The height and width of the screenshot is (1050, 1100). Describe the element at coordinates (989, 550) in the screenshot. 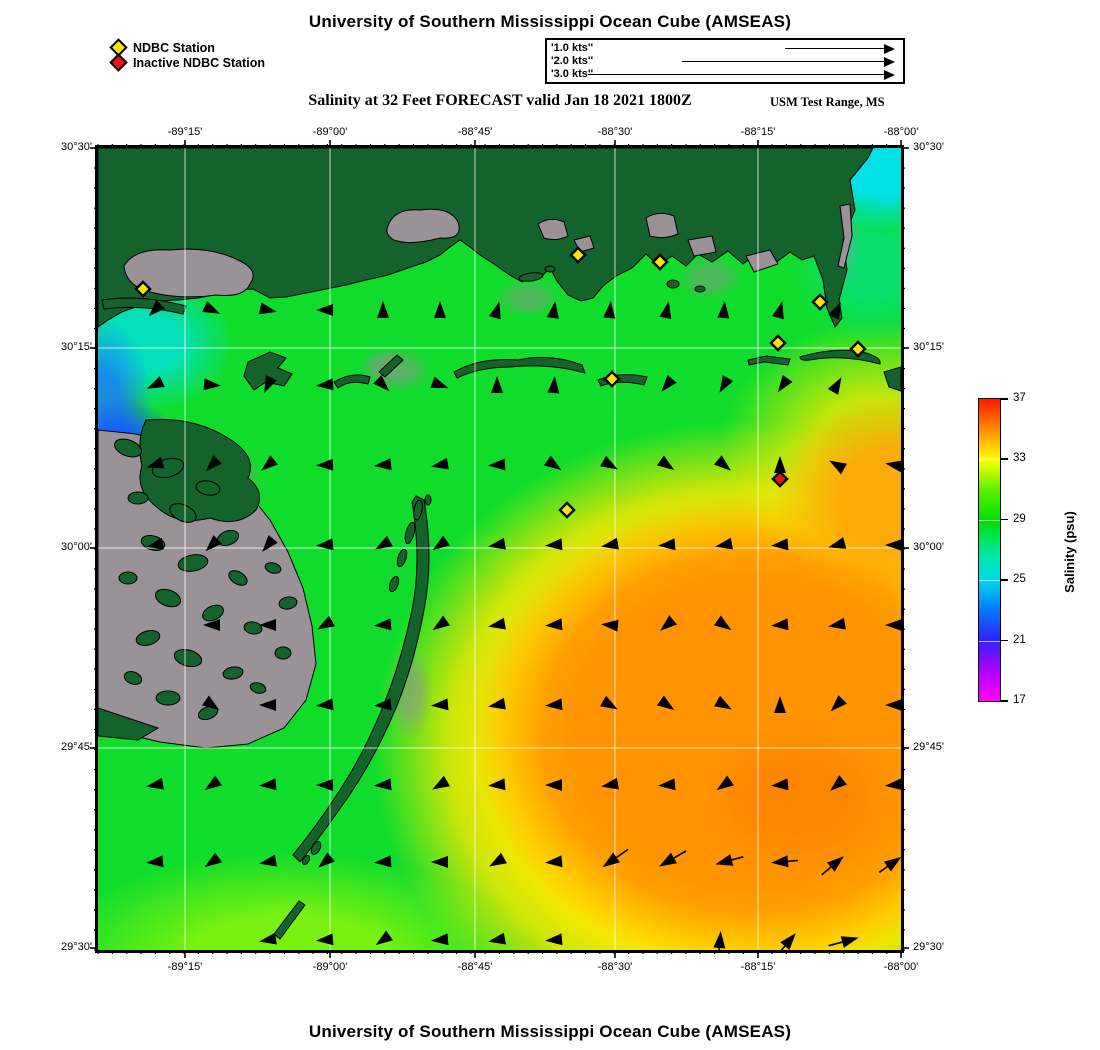

I see `colorbar` at that location.